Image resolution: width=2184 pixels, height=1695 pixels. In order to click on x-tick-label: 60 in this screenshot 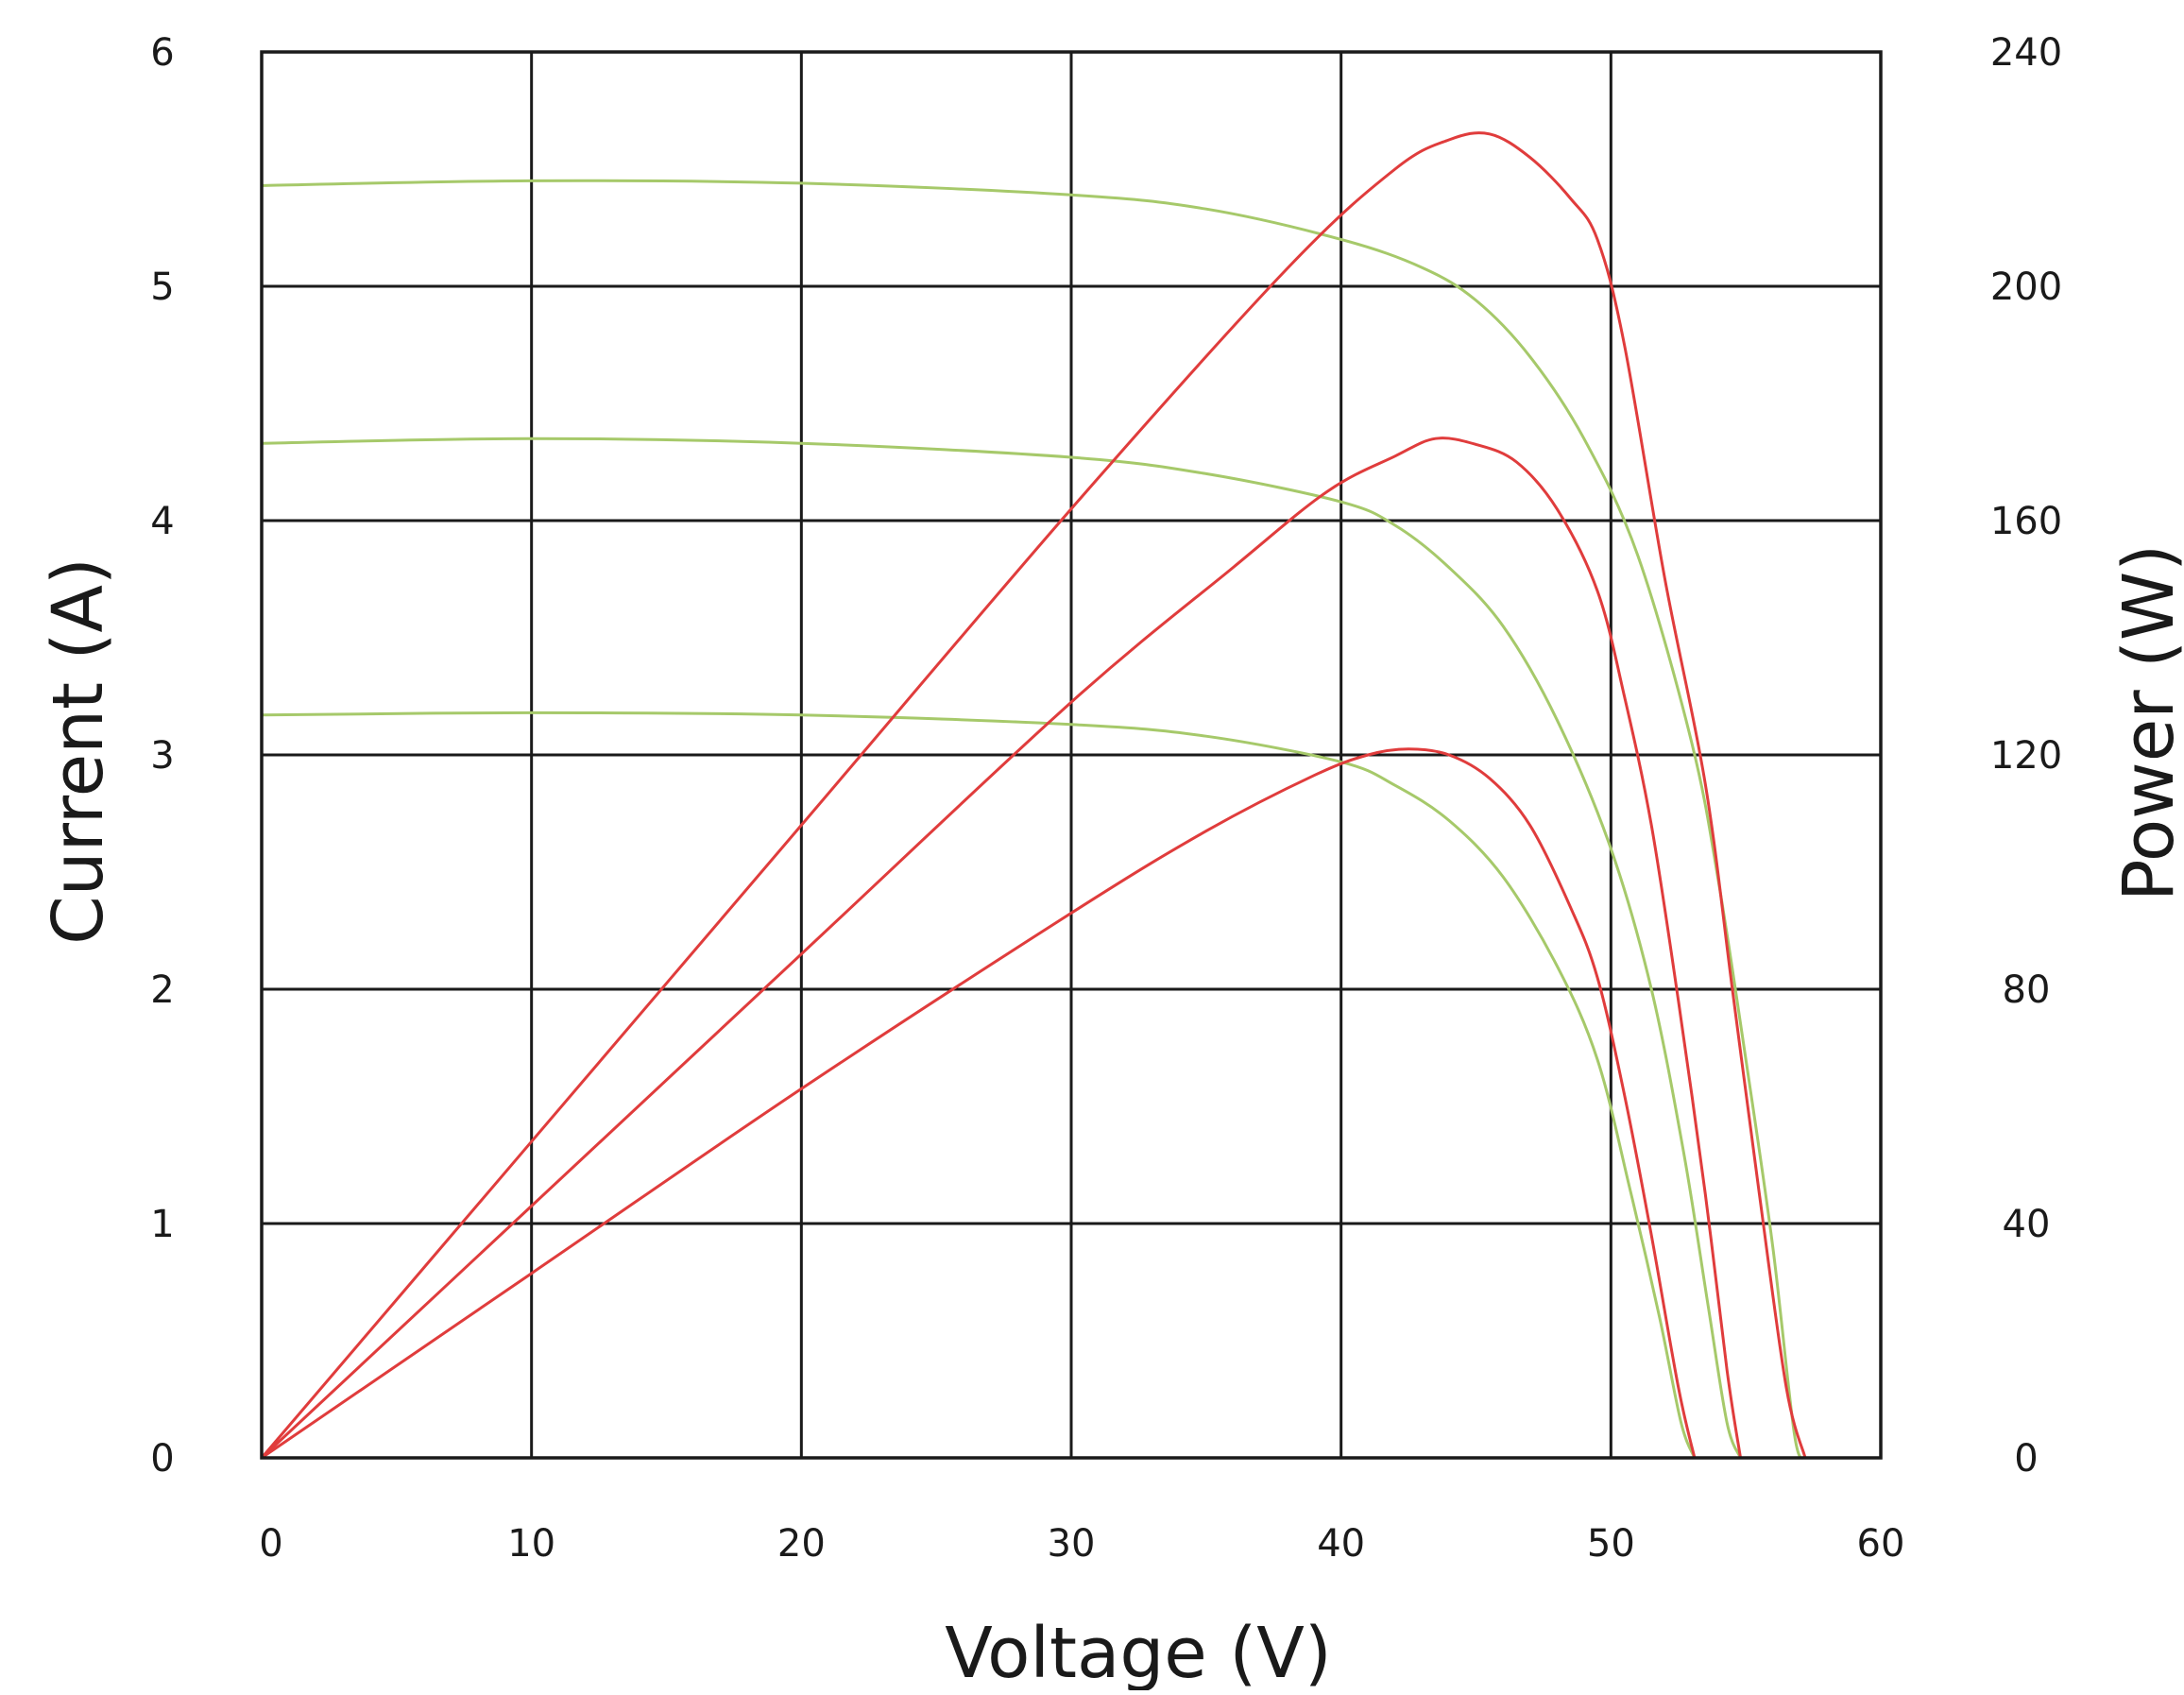, I will do `click(1881, 1544)`.